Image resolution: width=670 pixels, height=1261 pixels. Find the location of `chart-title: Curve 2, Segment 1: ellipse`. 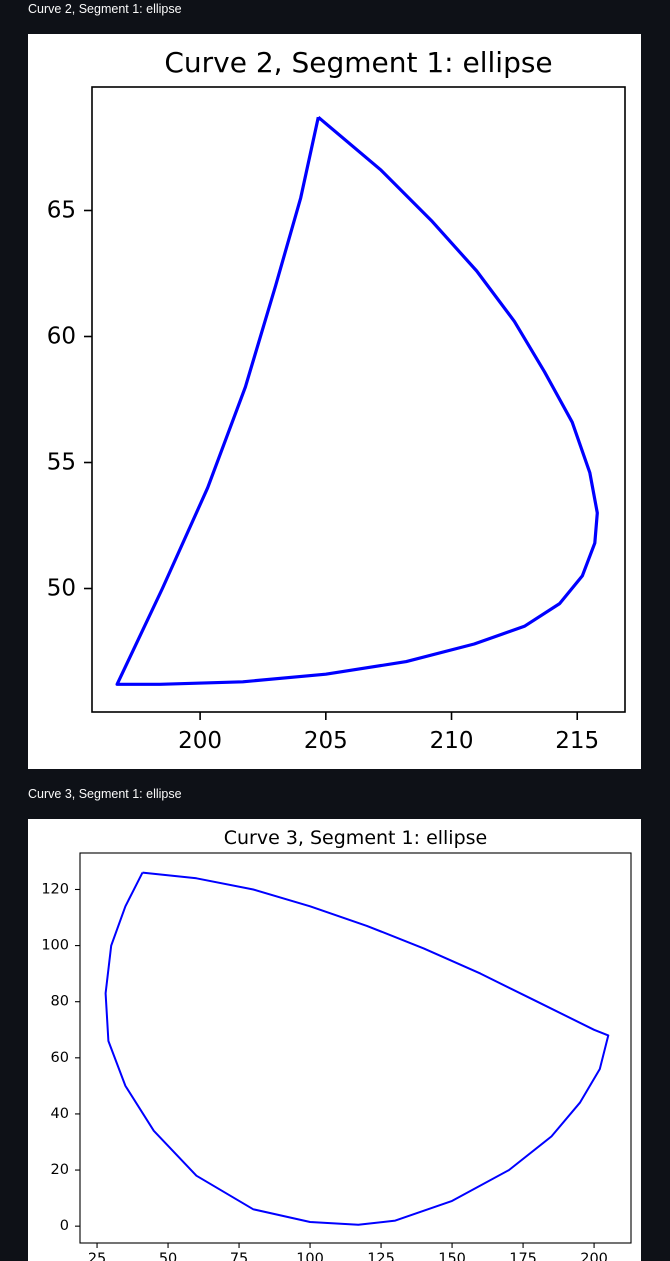

chart-title: Curve 2, Segment 1: ellipse is located at coordinates (358, 62).